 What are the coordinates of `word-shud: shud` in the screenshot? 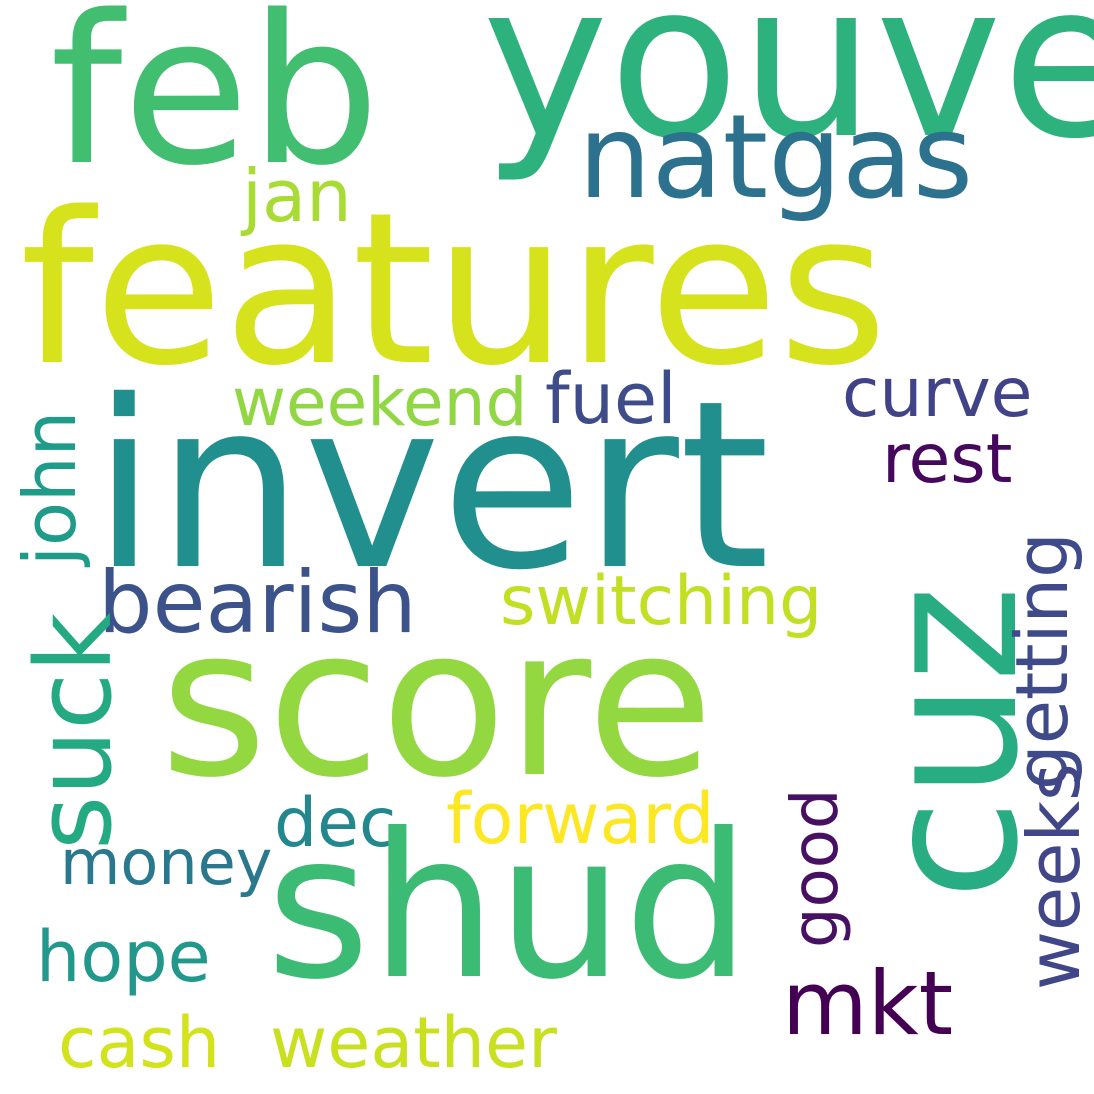 It's located at (508, 907).